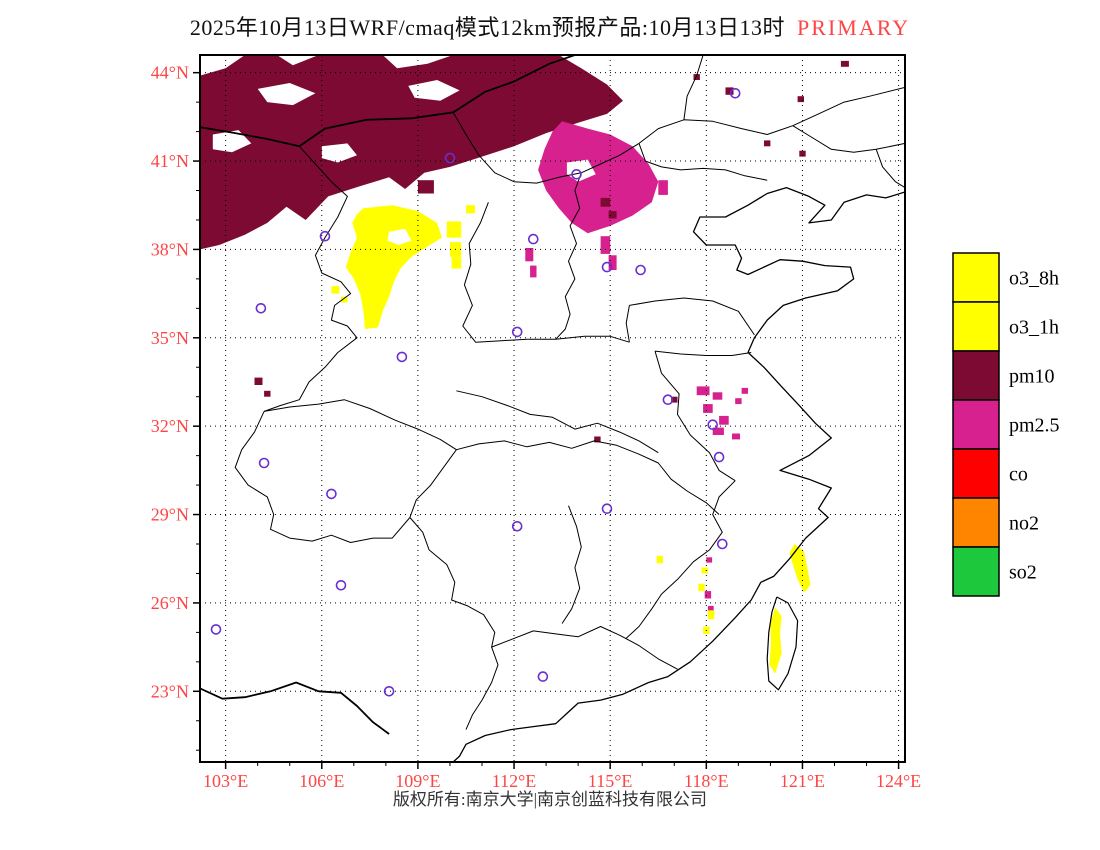  I want to click on x-tick-label: 109°E, so click(417, 781).